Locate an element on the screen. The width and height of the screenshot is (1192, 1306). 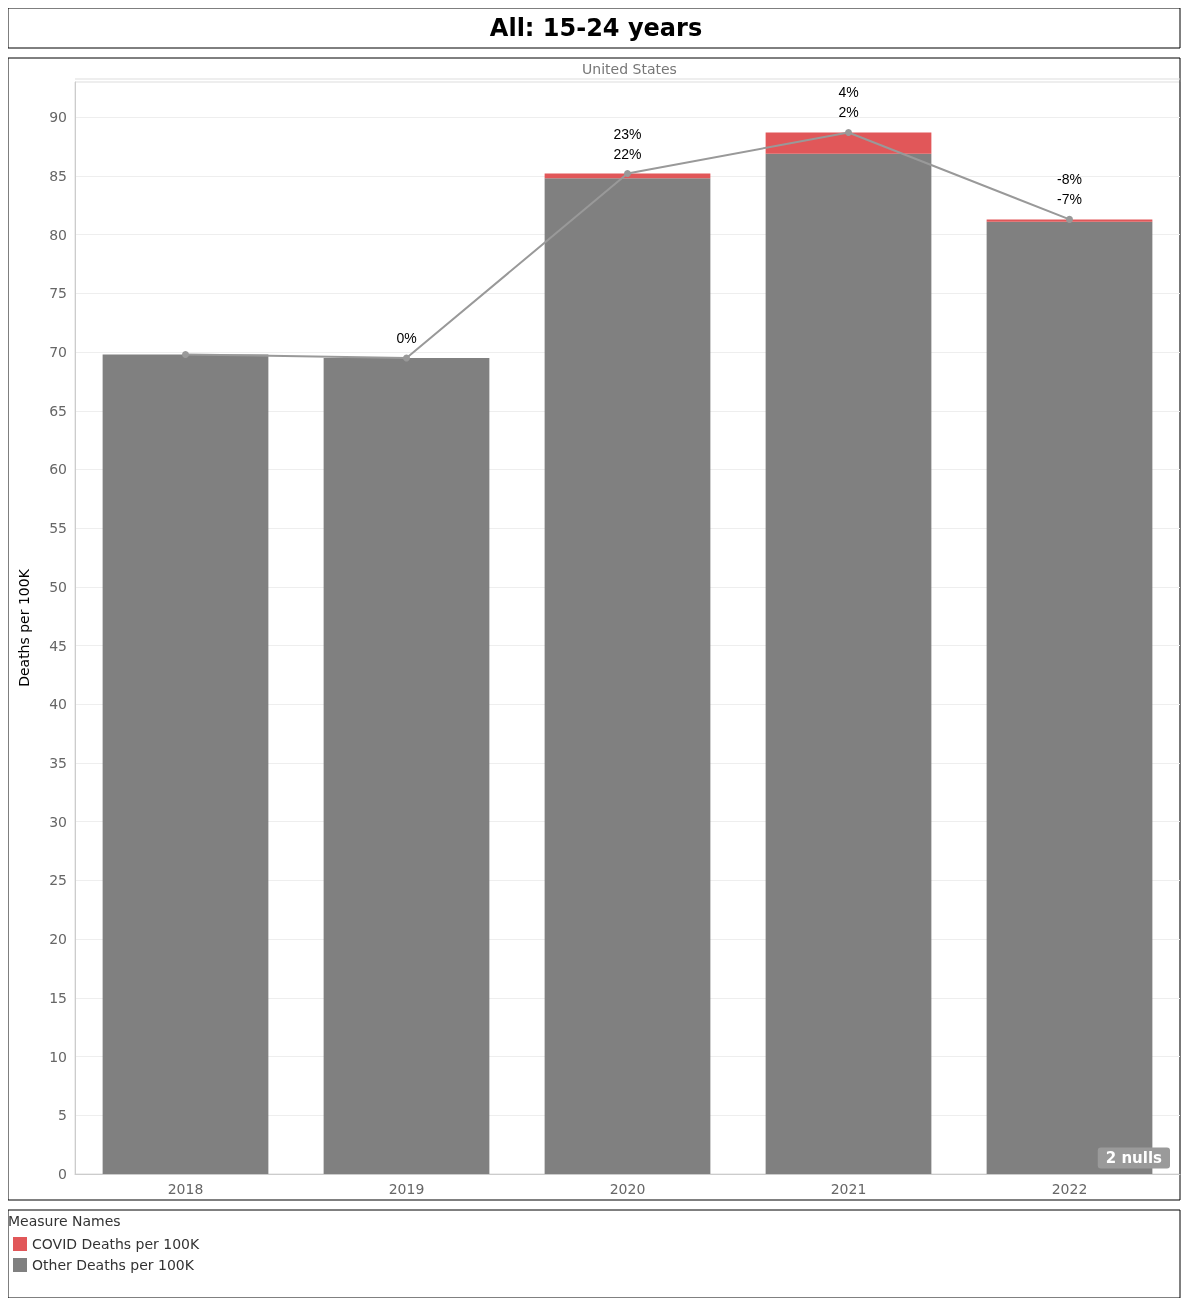
y-tick-label: 60 is located at coordinates (58, 469).